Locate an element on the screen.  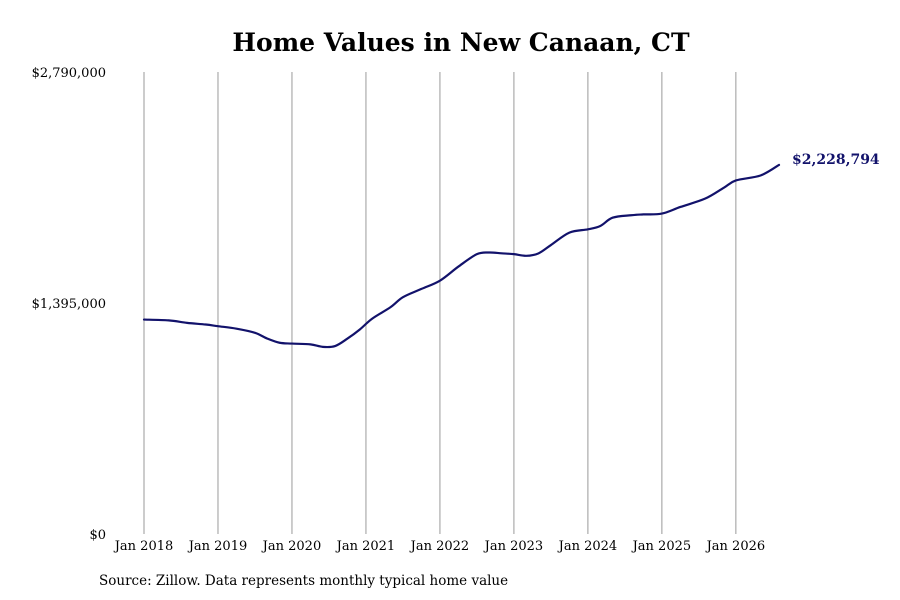
x-tick-label: Jan 2022 is located at coordinates (439, 546).